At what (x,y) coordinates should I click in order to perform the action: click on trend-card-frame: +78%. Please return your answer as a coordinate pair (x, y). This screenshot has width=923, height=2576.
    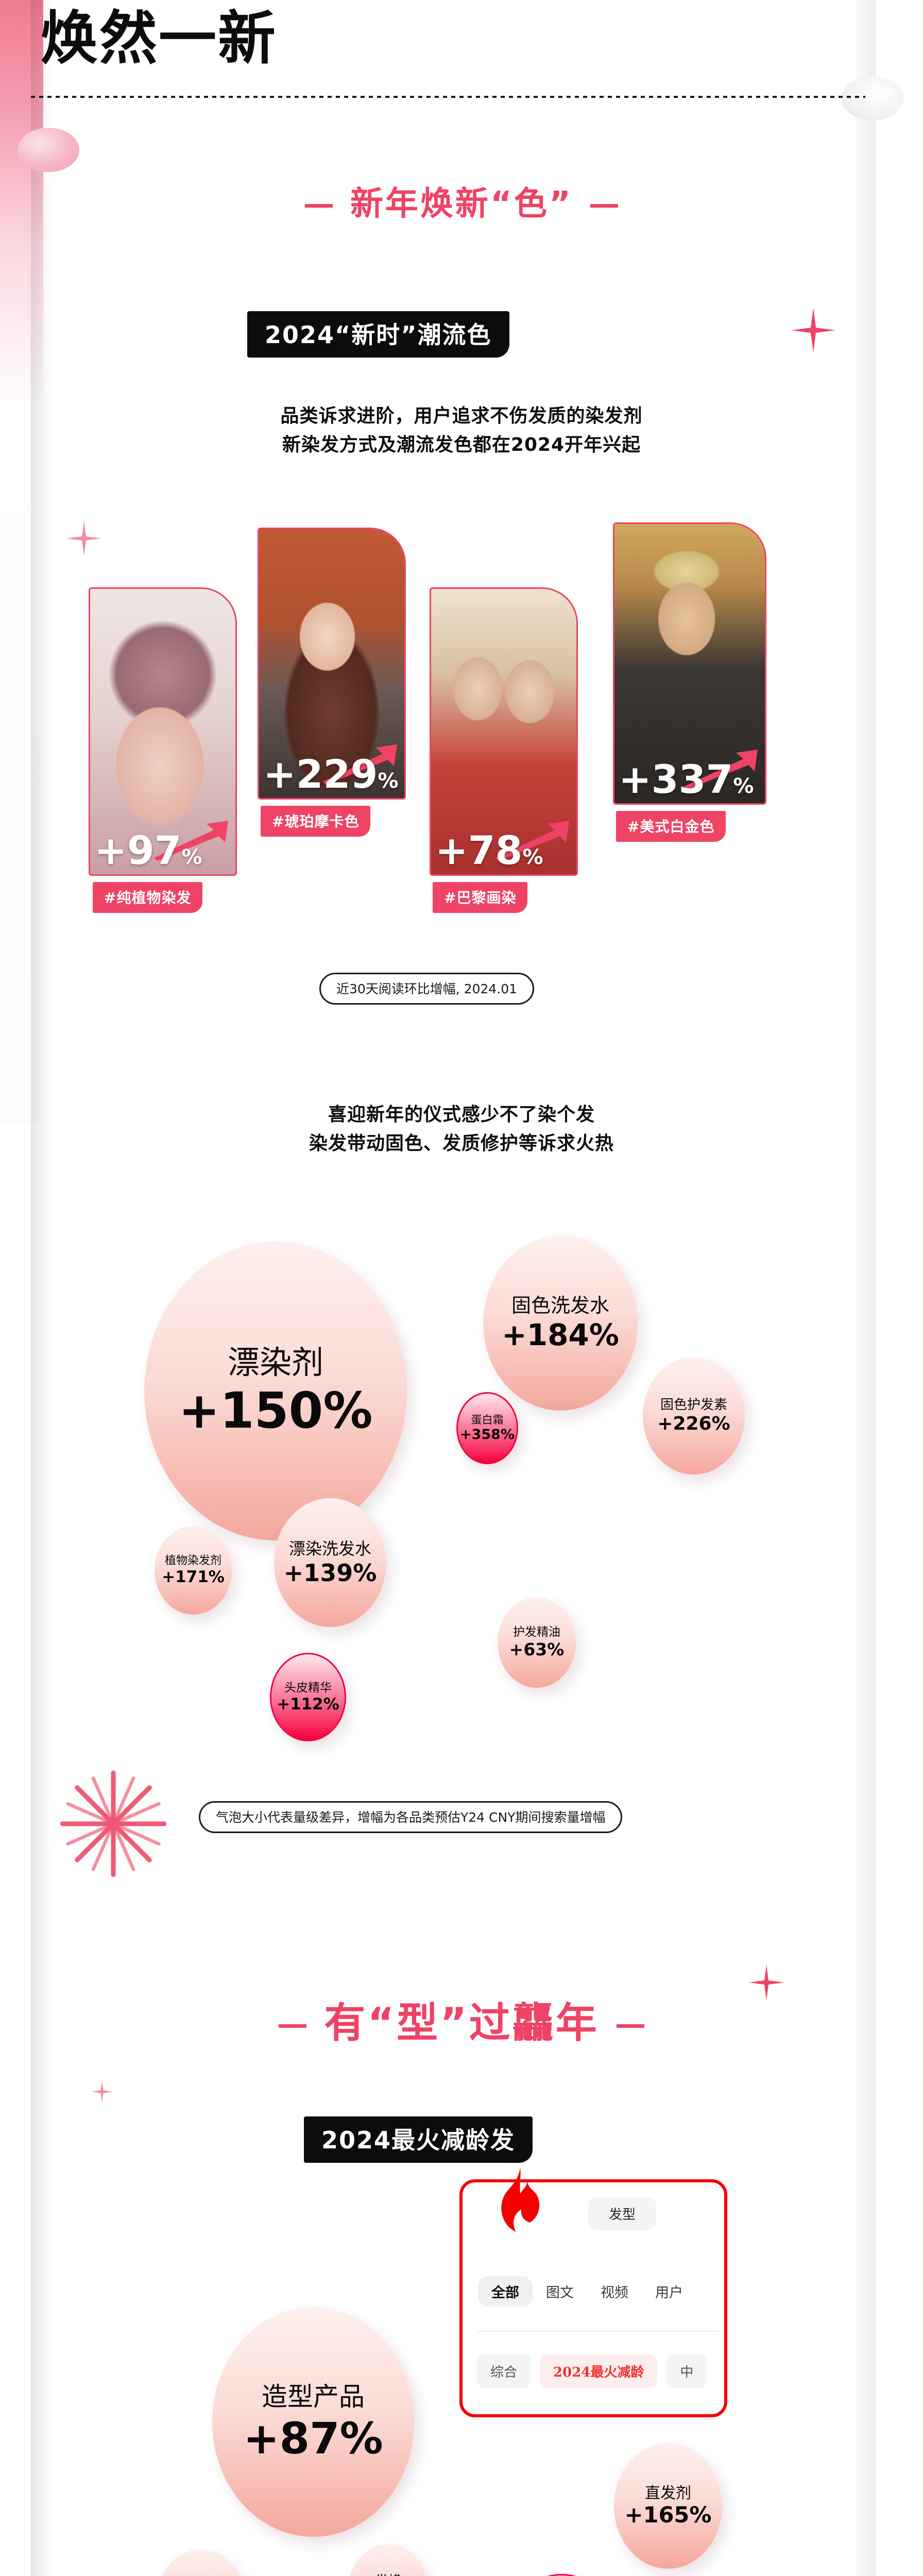
    Looking at the image, I should click on (504, 731).